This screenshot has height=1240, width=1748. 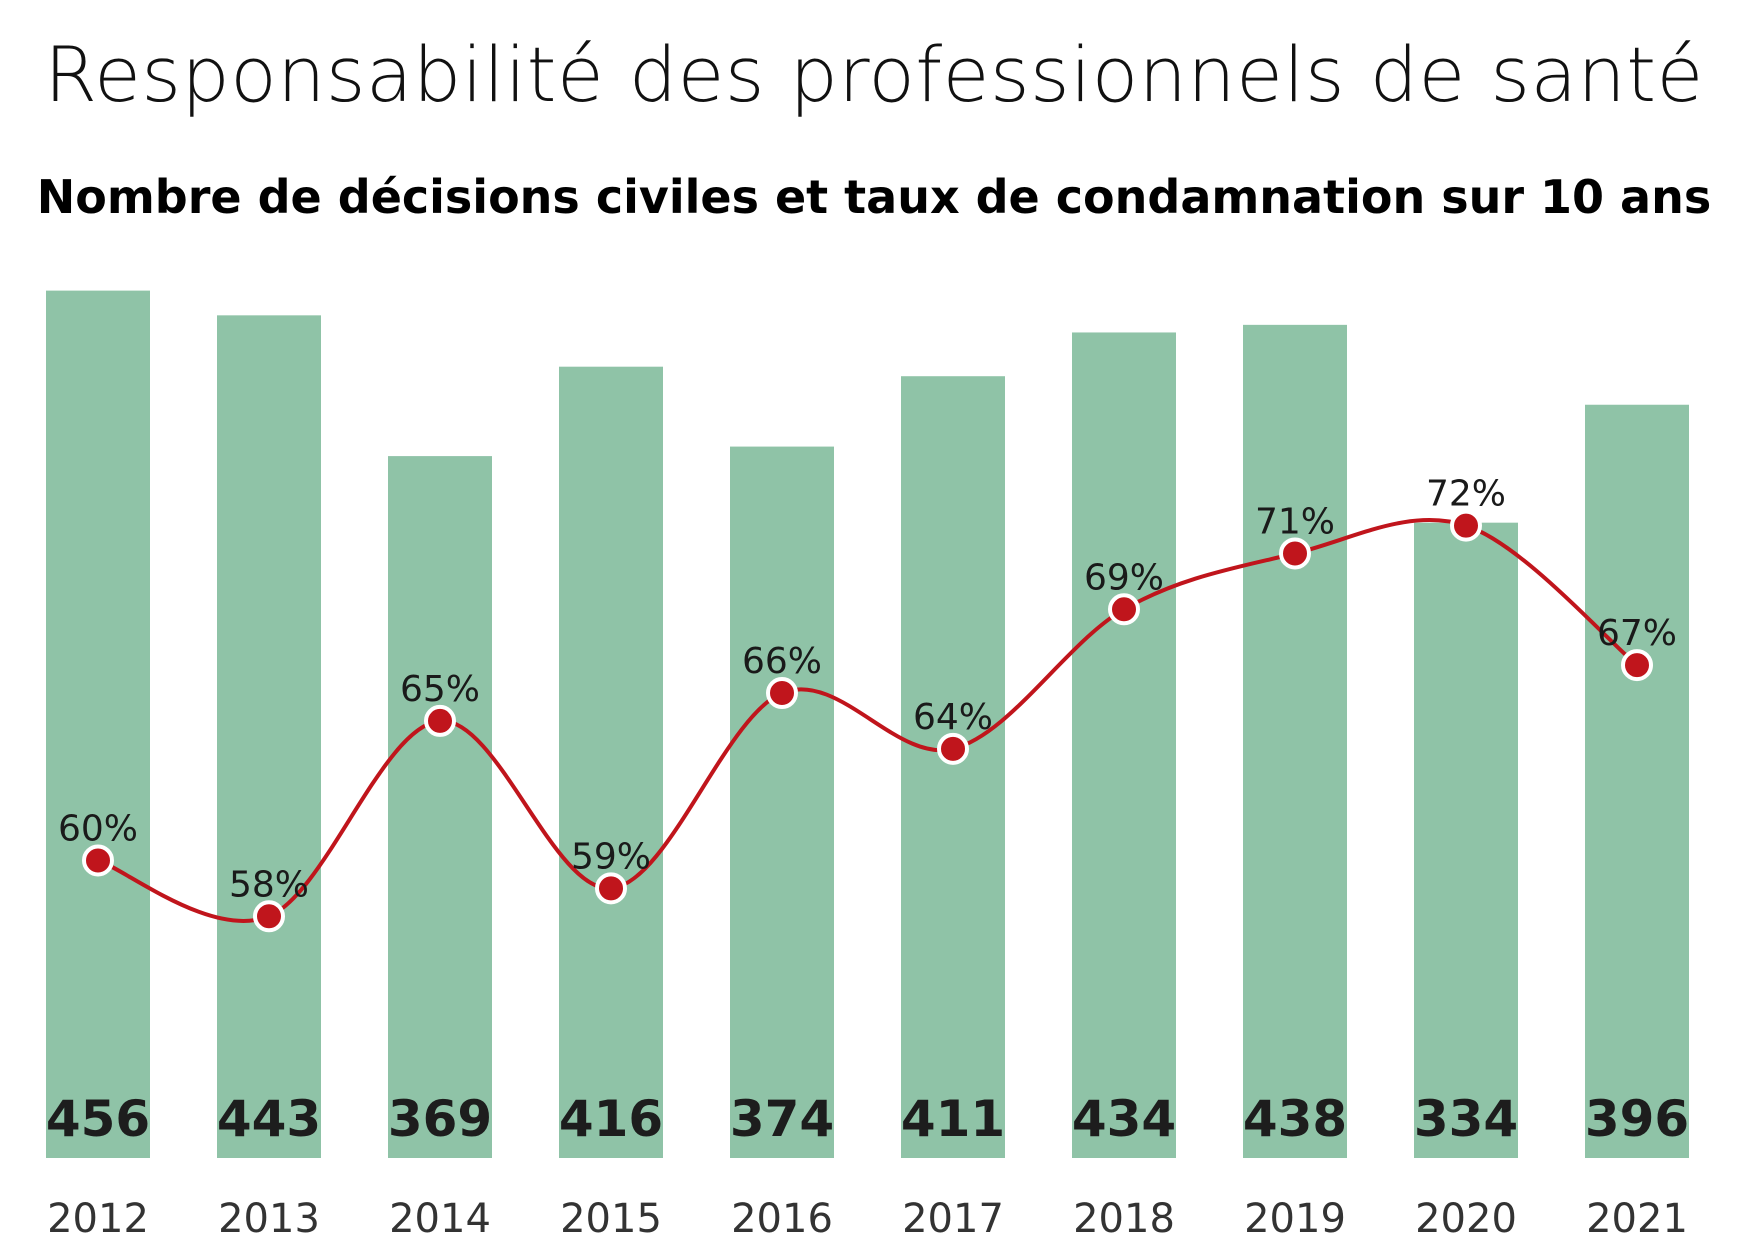 What do you see at coordinates (1466, 1218) in the screenshot?
I see `x-tick-2020: 2020` at bounding box center [1466, 1218].